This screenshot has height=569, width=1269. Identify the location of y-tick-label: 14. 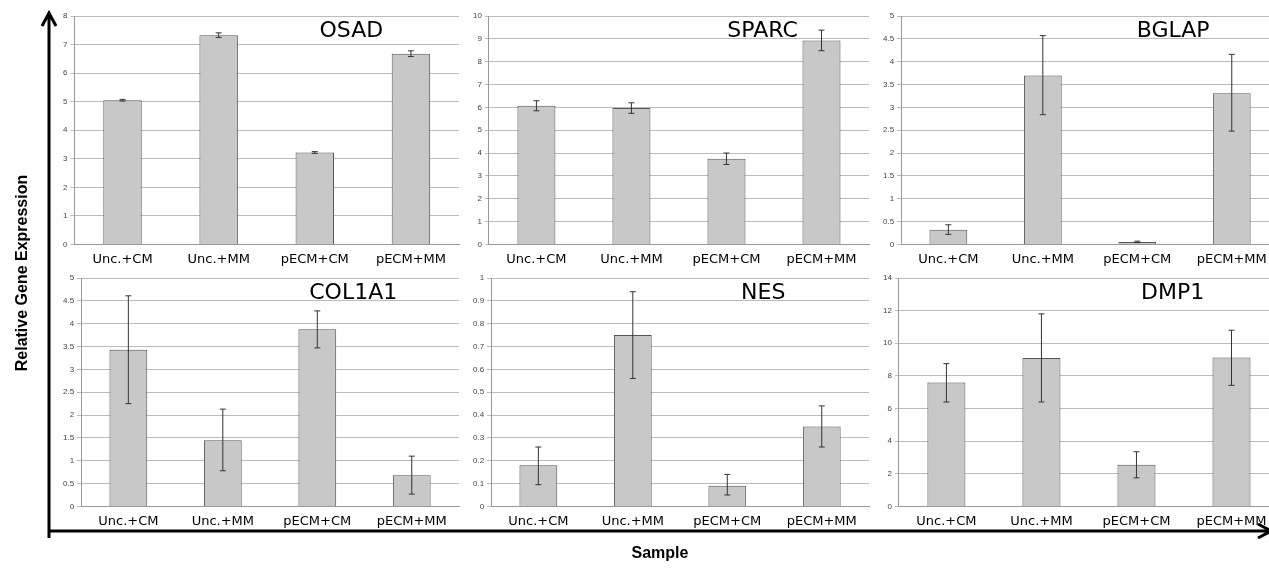
(887, 278).